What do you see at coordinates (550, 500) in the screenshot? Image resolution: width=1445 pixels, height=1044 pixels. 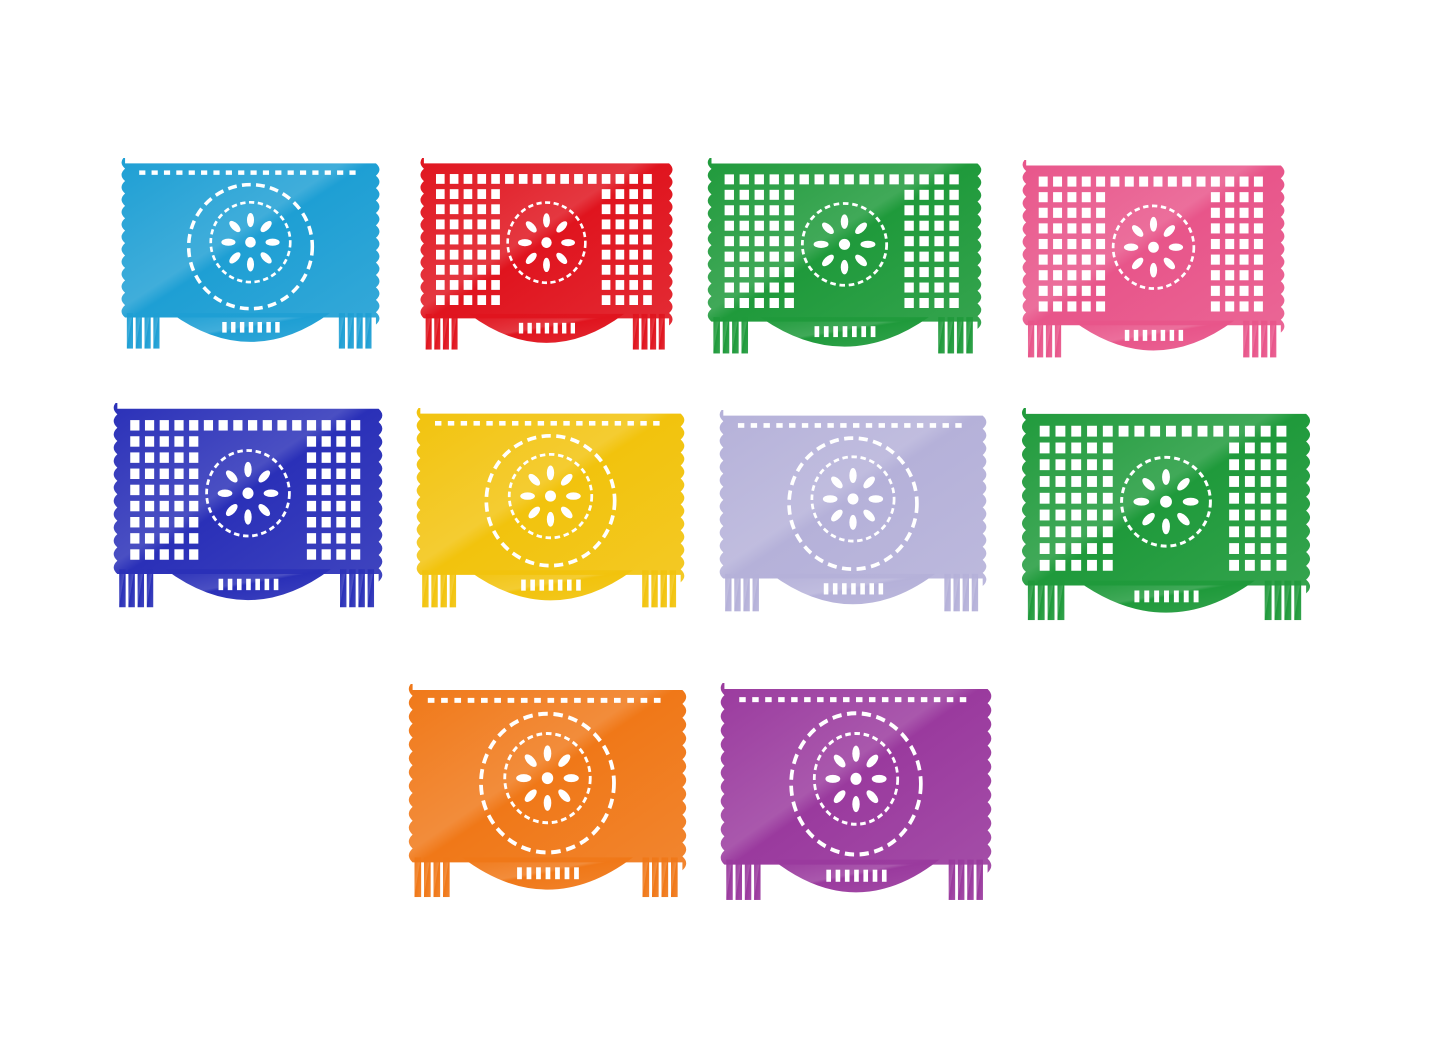 I see `ring-cutout` at bounding box center [550, 500].